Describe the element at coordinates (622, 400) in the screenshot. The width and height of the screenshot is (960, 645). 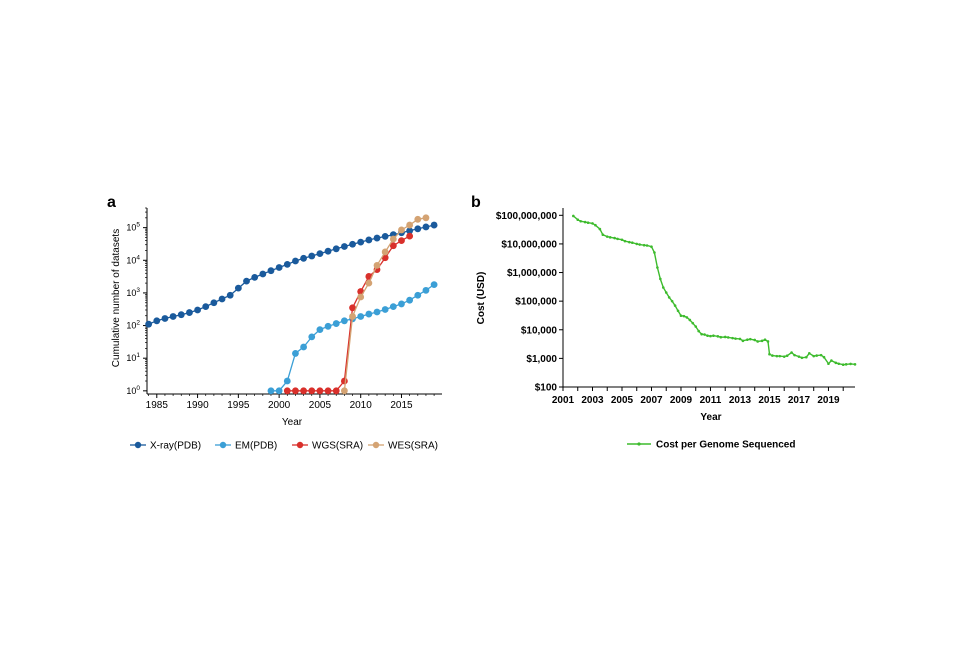
I see `panel-b-x-tick-label: 2005` at that location.